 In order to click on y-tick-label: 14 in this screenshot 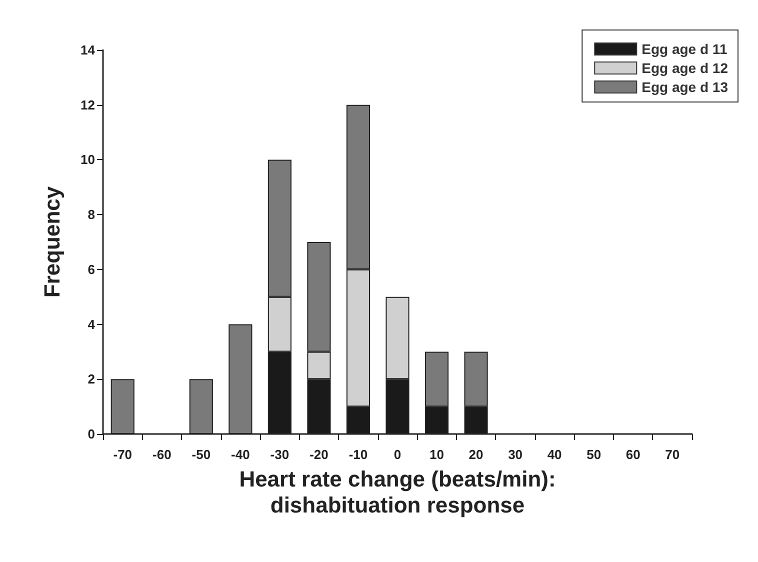, I will do `click(88, 50)`.